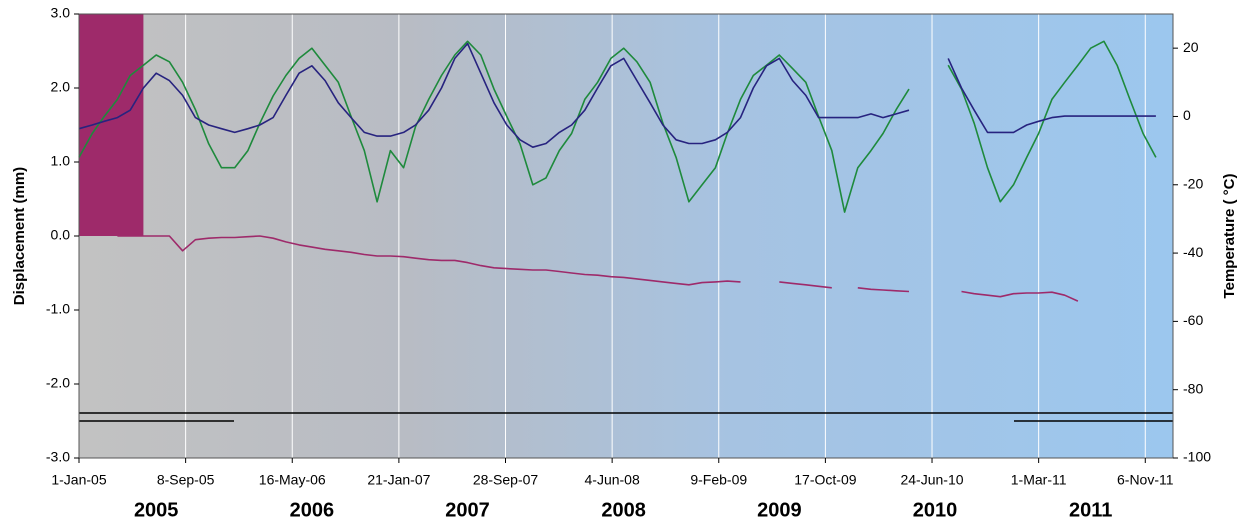  I want to click on x-tick-label: 17-Oct-09, so click(825, 480).